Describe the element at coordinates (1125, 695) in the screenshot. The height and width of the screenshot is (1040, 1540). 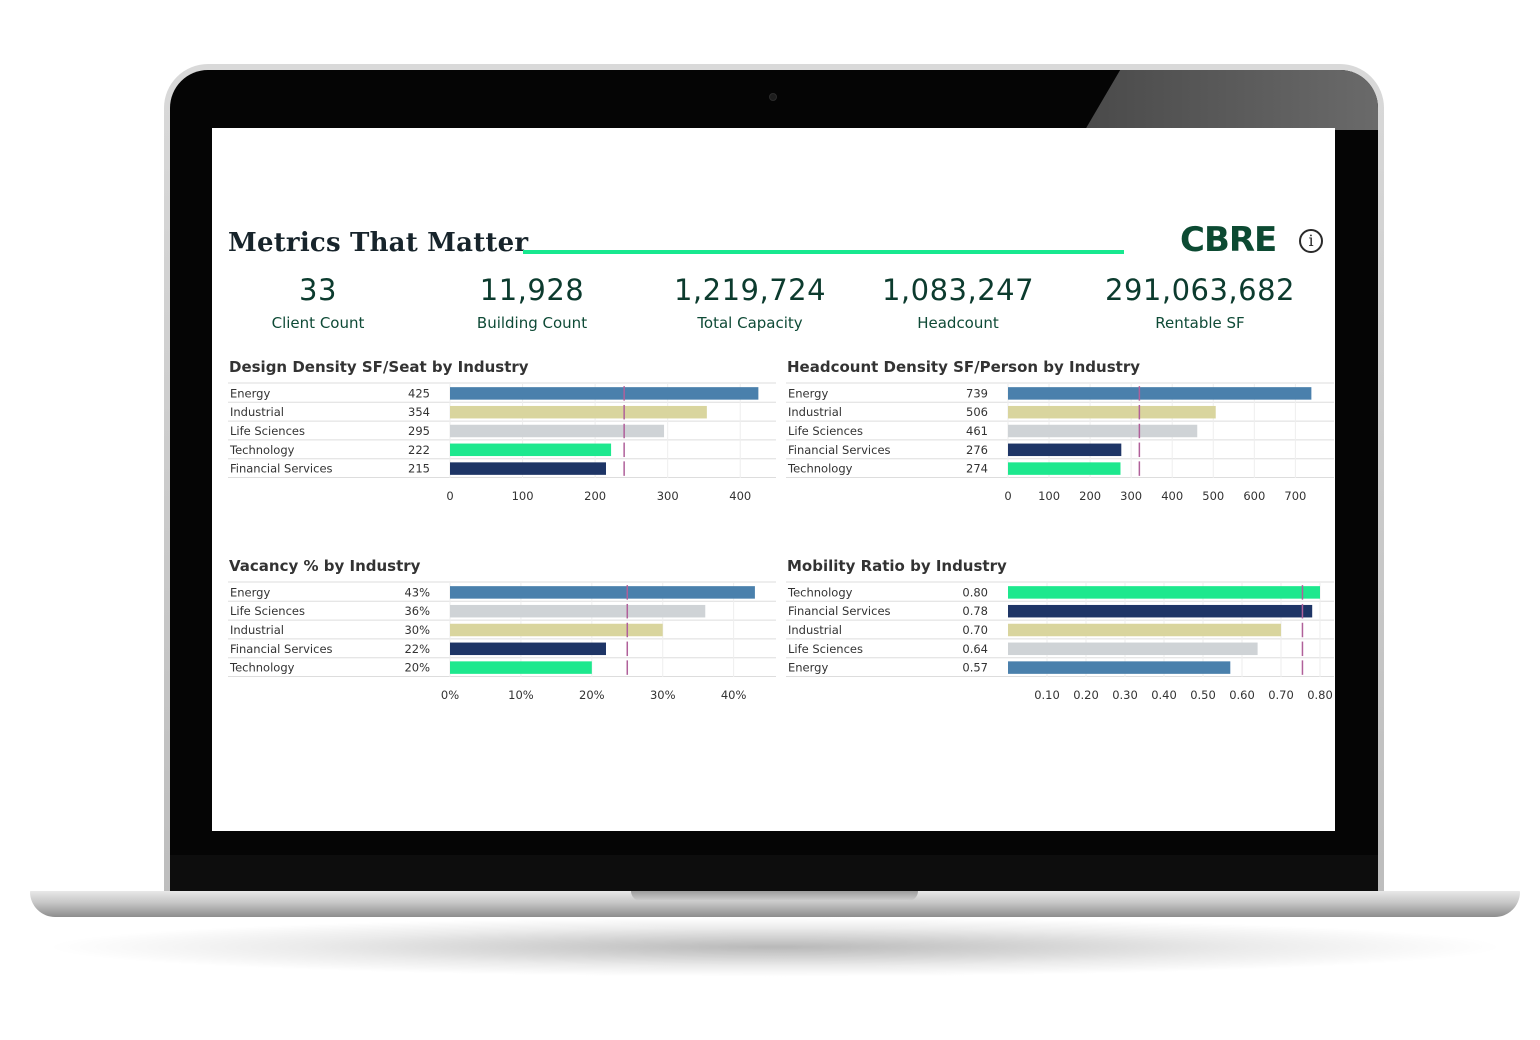
I see `tick-label: 0.30` at that location.